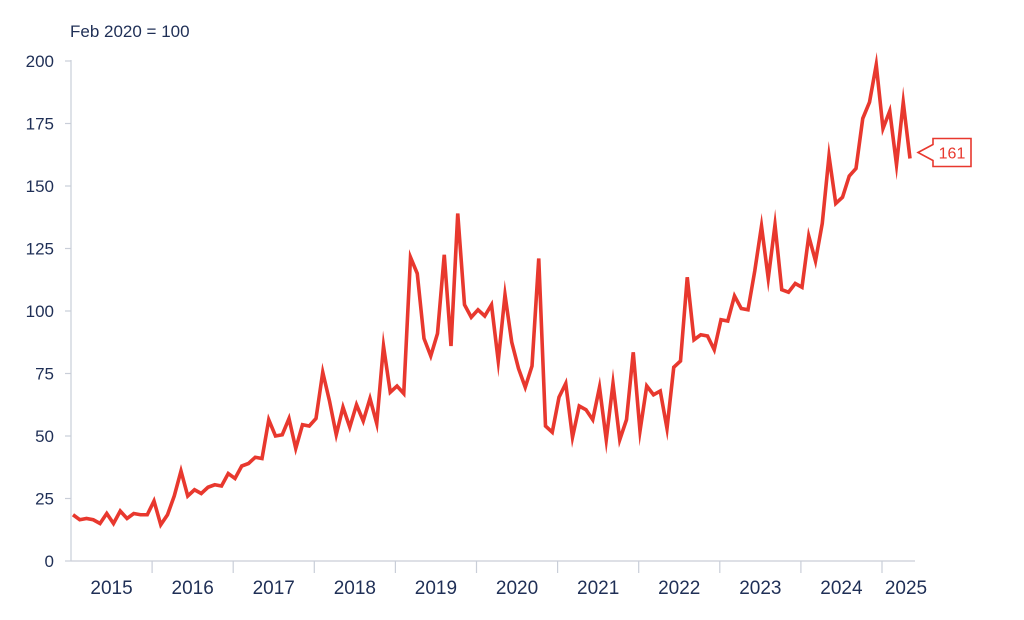  Describe the element at coordinates (952, 154) in the screenshot. I see `end-value-label: 161` at that location.